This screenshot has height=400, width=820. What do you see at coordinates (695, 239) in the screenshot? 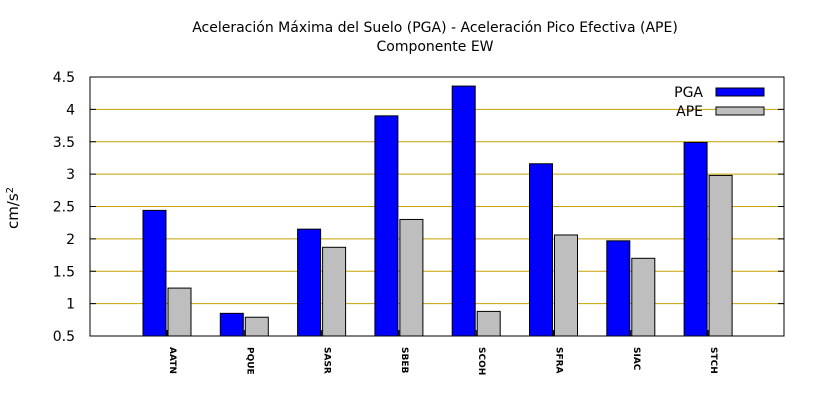
I see `bar-pga-stch` at bounding box center [695, 239].